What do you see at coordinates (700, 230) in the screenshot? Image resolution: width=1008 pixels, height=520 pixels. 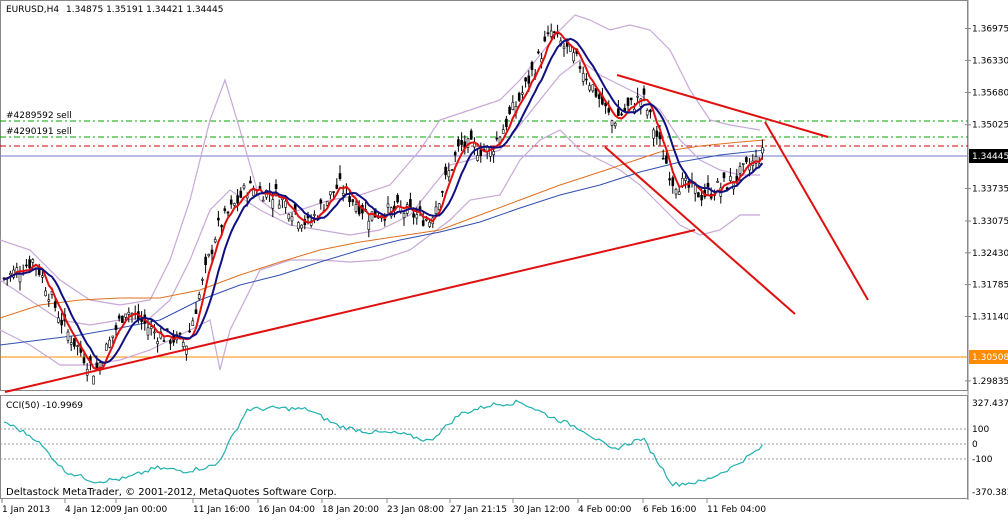 I see `trendline-lower-wedge` at bounding box center [700, 230].